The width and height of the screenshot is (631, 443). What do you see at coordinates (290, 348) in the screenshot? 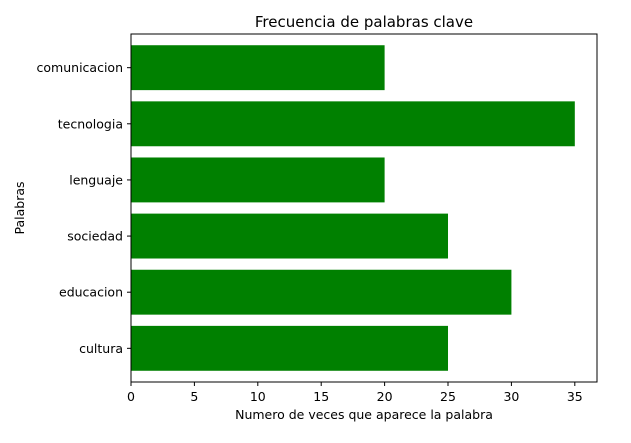
I see `bar-cultura` at bounding box center [290, 348].